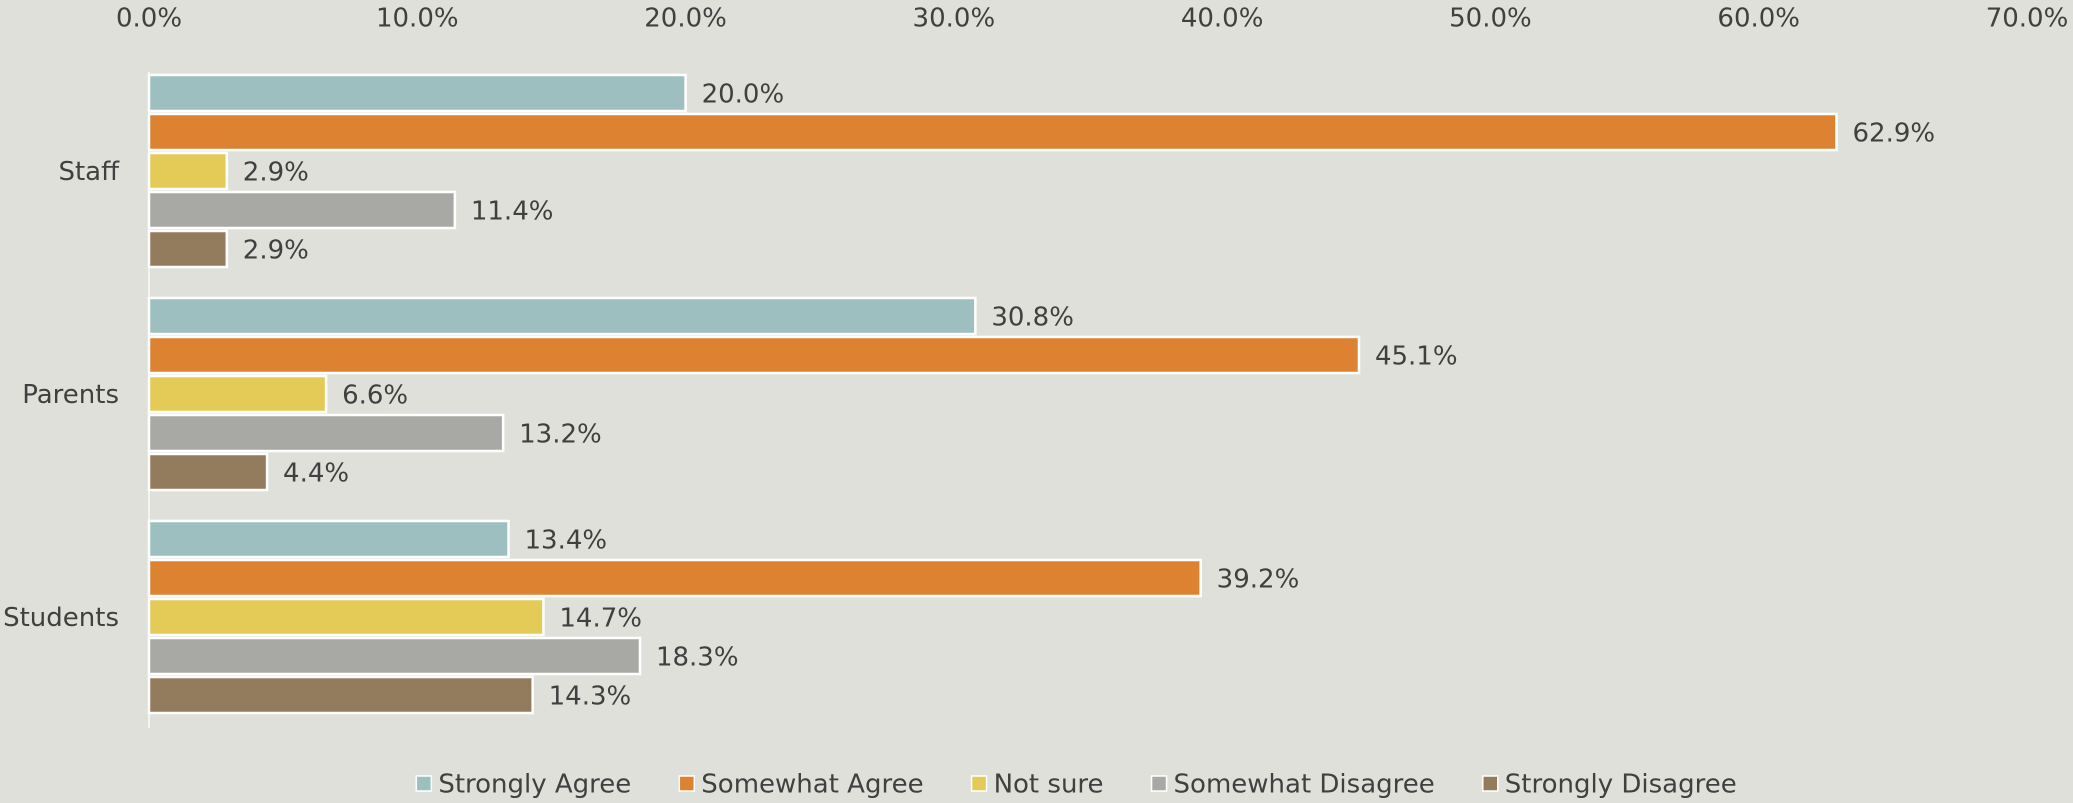 The width and height of the screenshot is (2073, 803). I want to click on data-label: 39.2%, so click(1258, 580).